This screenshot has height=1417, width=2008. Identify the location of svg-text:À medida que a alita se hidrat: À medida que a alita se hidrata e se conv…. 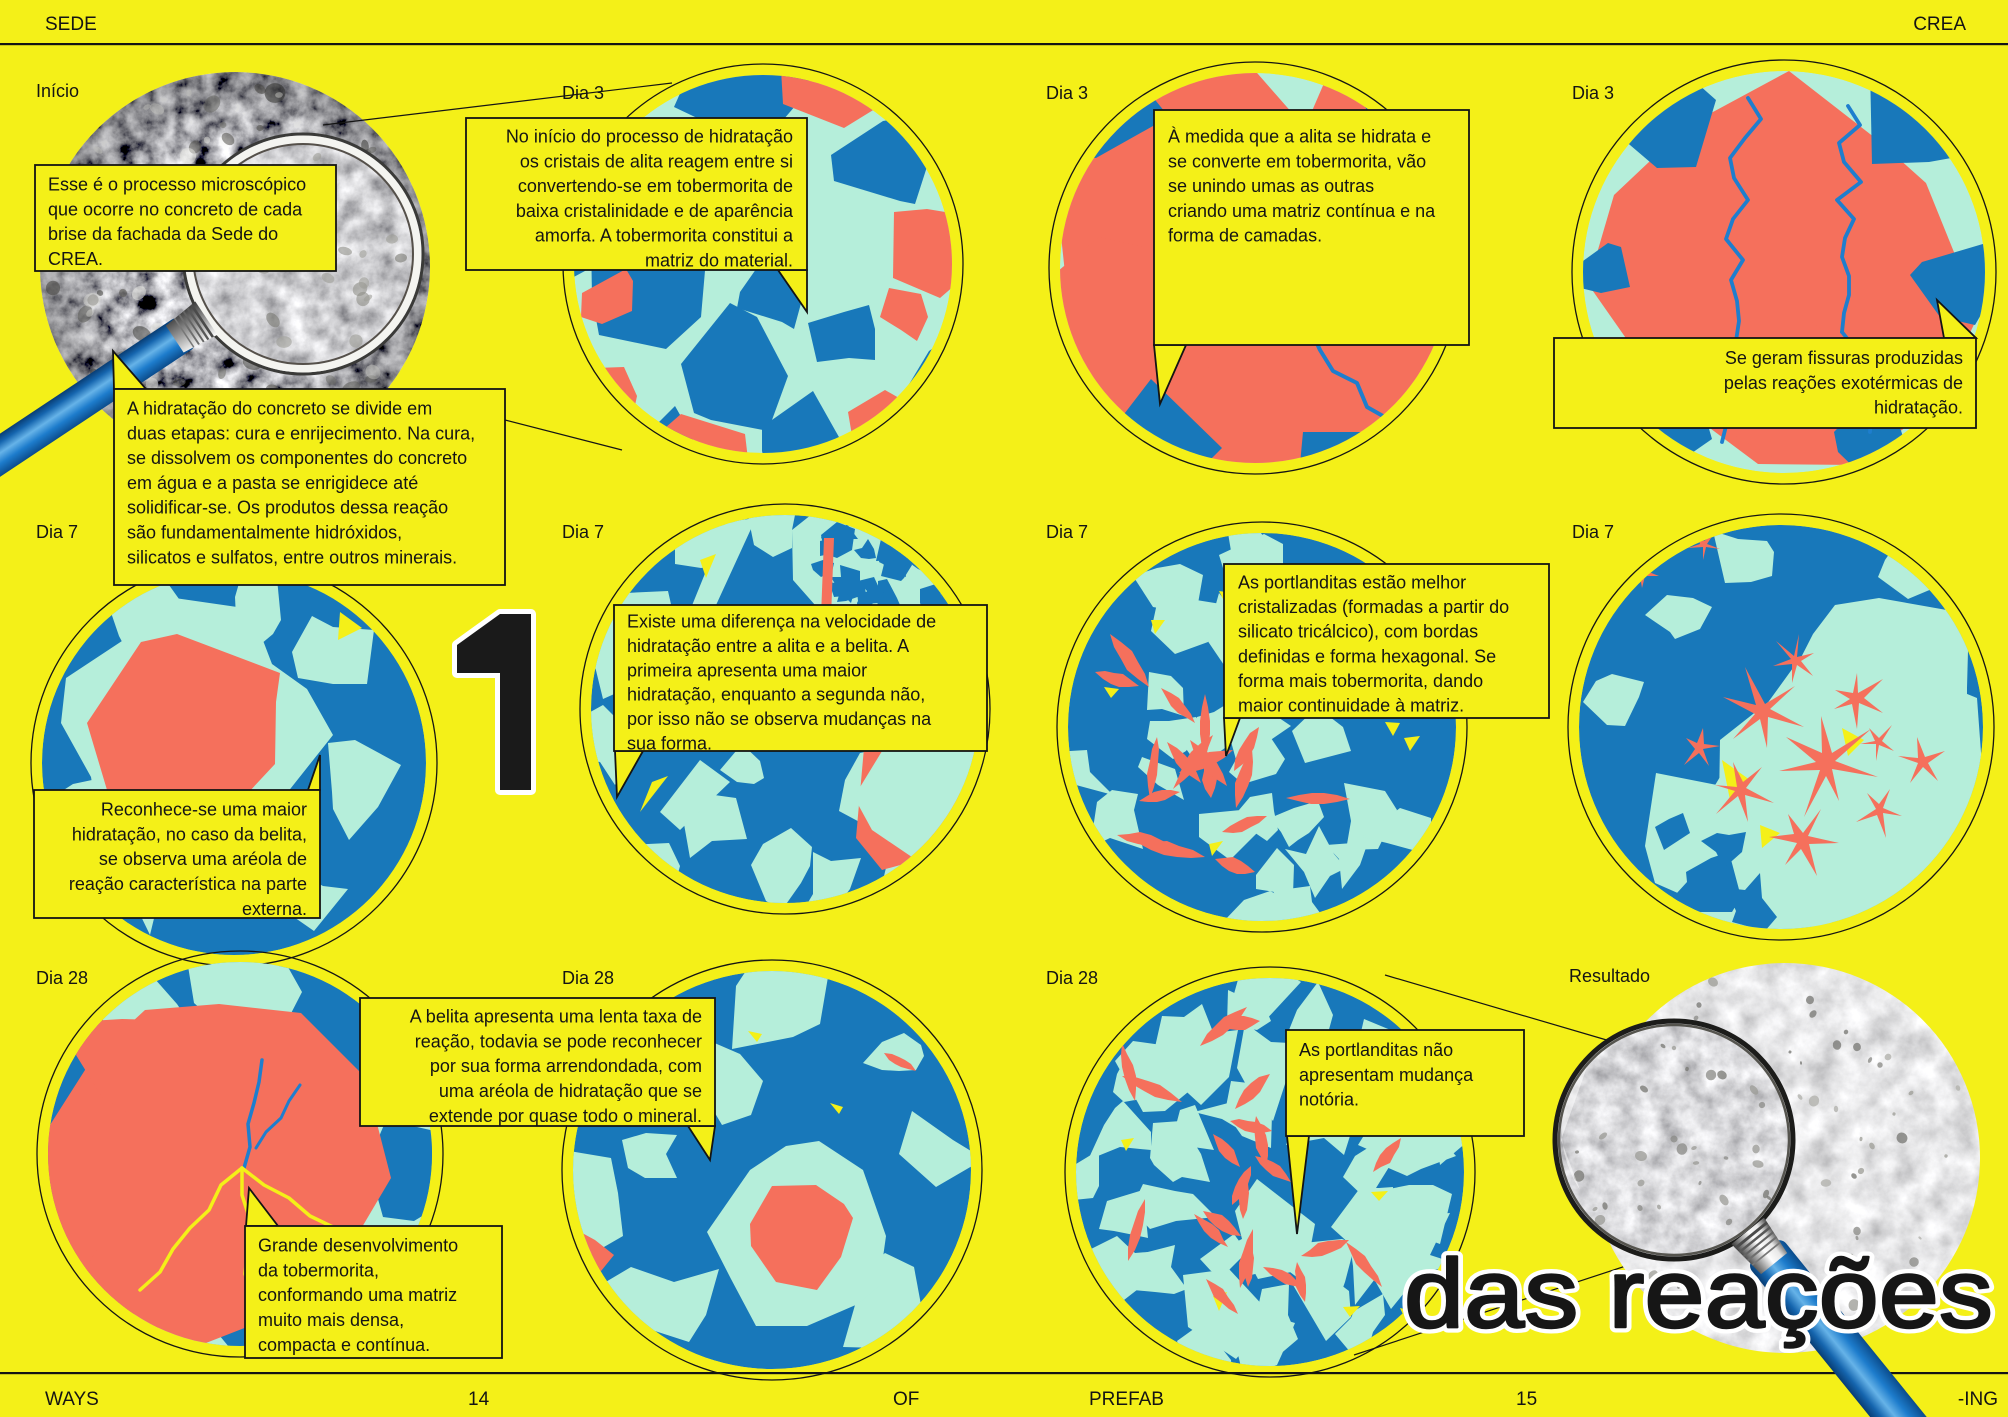
(1302, 186).